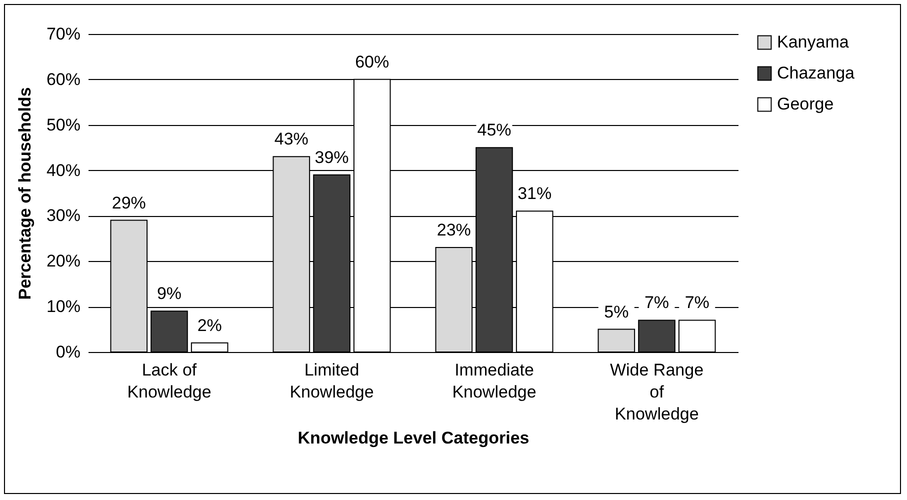 Image resolution: width=907 pixels, height=500 pixels. Describe the element at coordinates (616, 312) in the screenshot. I see `data-label: 5%` at that location.